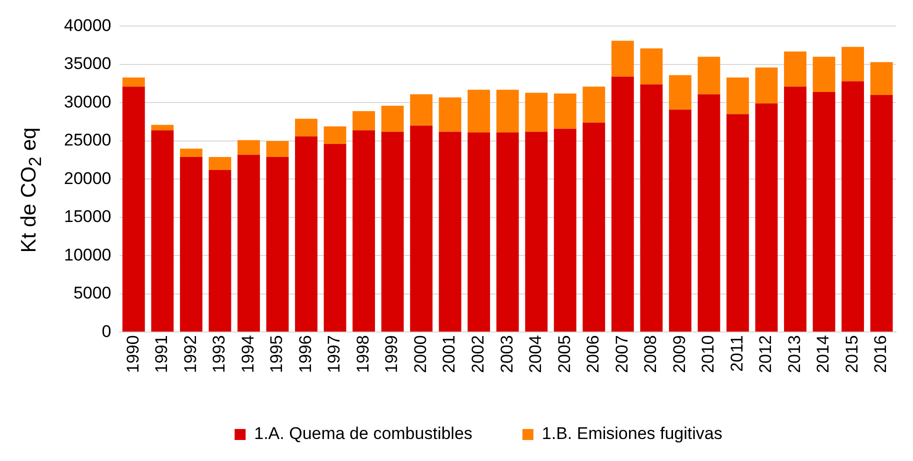 The image size is (913, 461). What do you see at coordinates (88, 254) in the screenshot?
I see `y-tick-label: 10000` at bounding box center [88, 254].